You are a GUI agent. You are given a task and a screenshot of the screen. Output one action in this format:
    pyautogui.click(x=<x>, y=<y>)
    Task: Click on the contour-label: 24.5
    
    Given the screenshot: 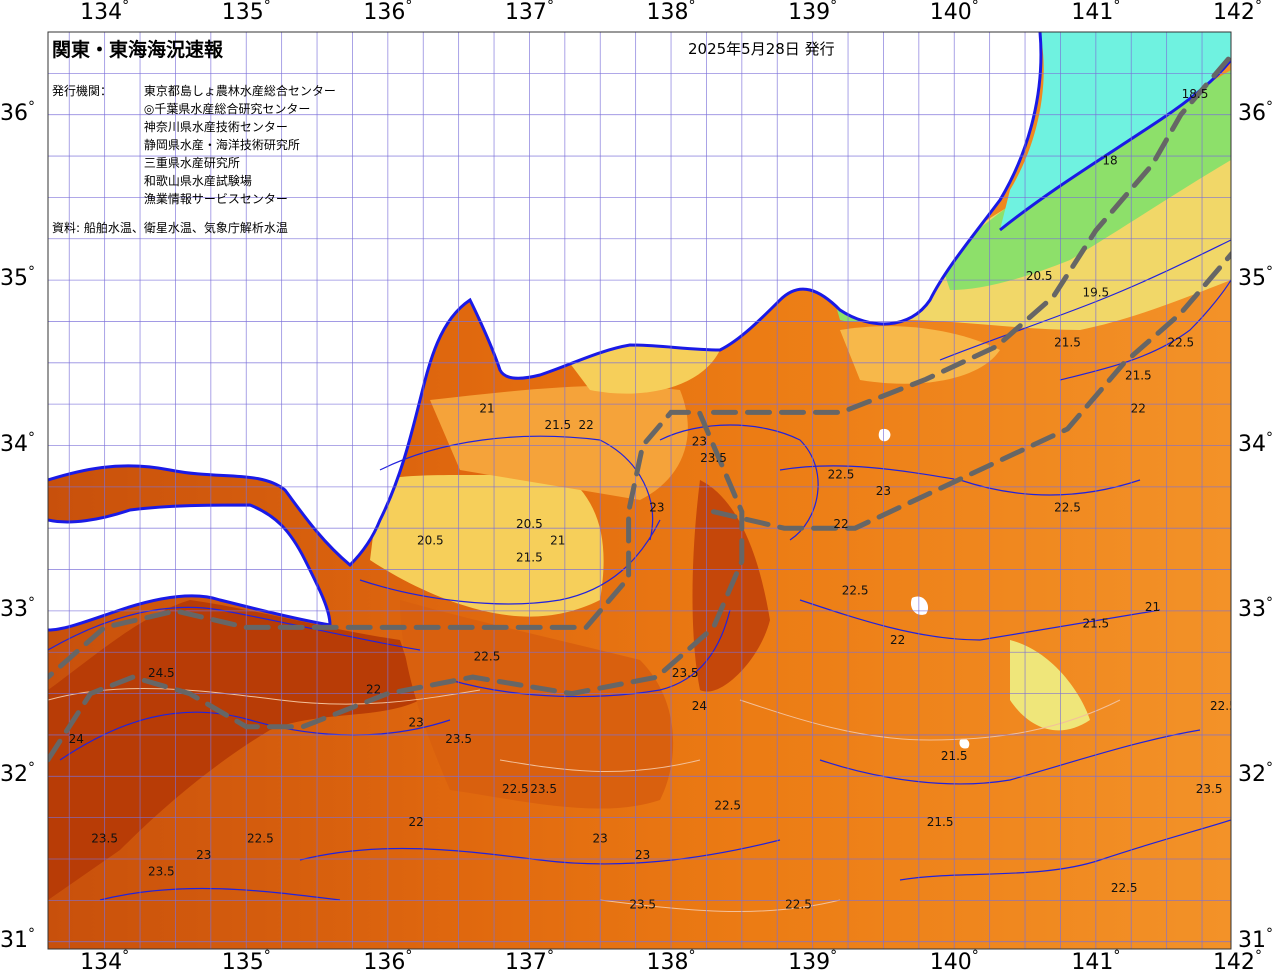 What is the action you would take?
    pyautogui.click(x=161, y=673)
    